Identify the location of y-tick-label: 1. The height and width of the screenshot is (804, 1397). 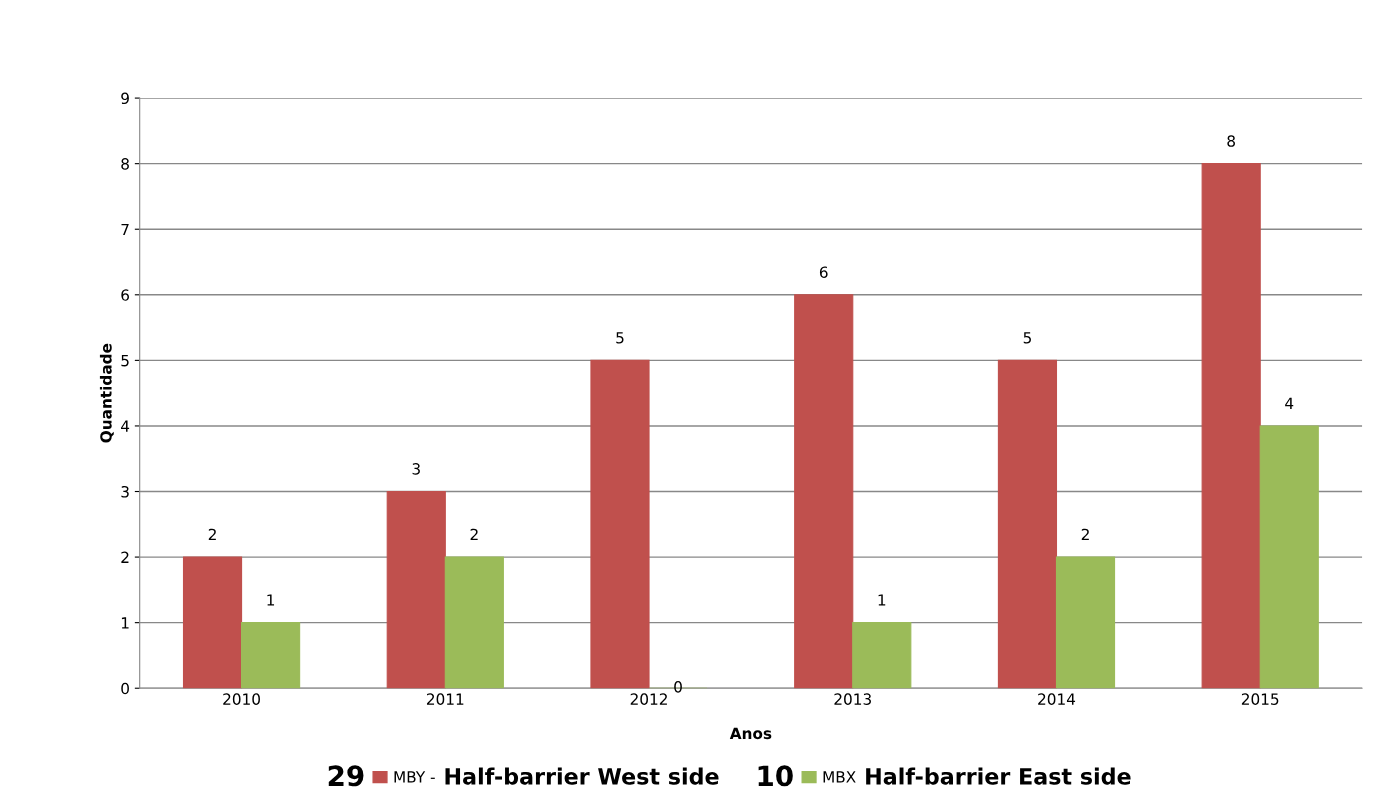
(125, 623).